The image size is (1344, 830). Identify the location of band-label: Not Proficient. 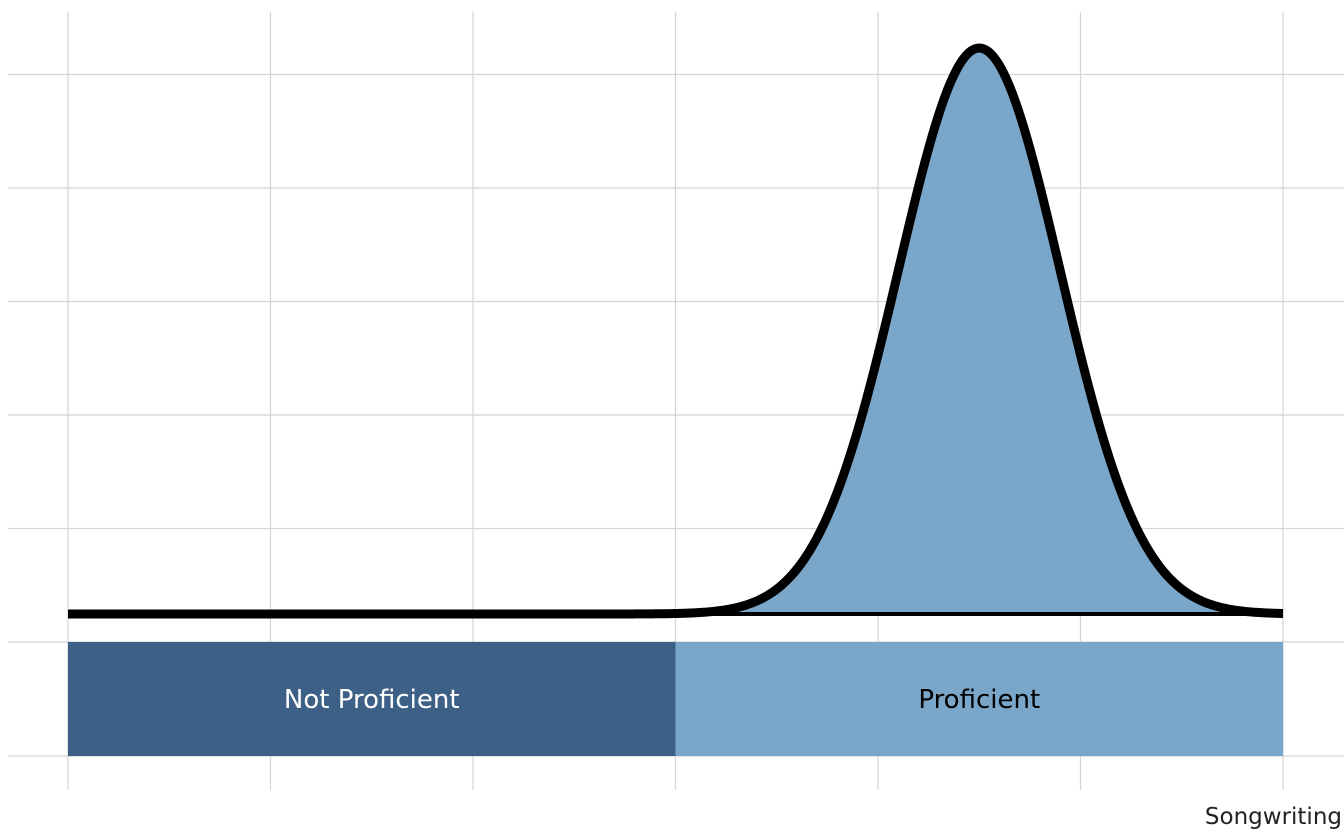
(372, 700).